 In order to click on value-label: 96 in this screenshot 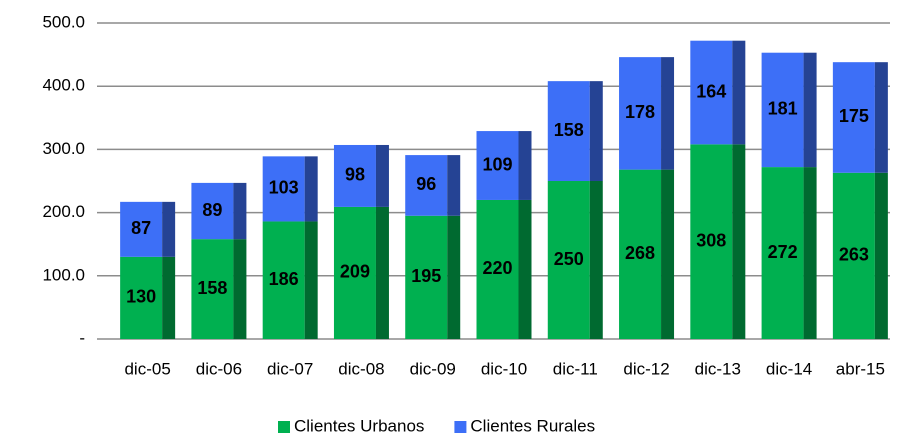, I will do `click(426, 184)`.